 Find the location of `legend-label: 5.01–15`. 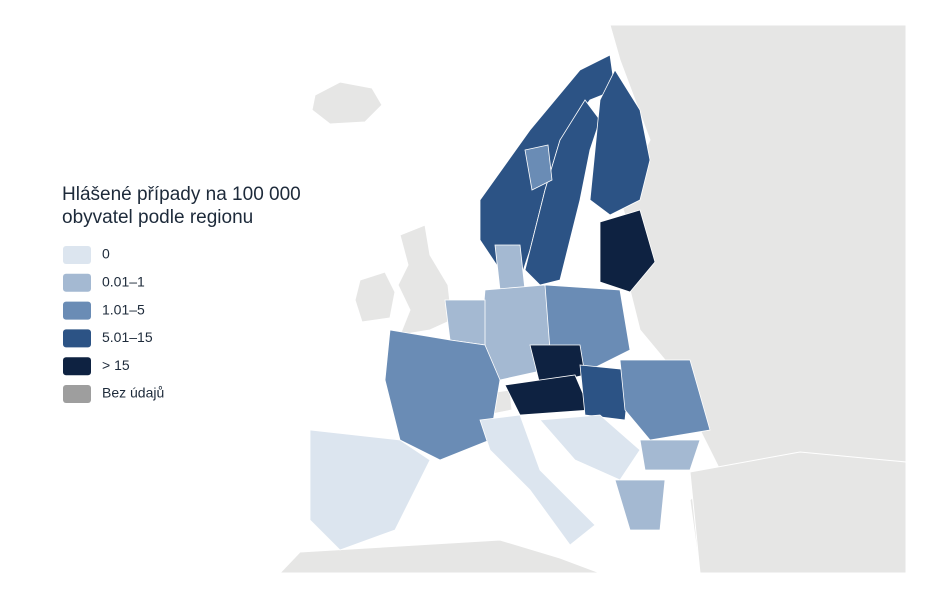

legend-label: 5.01–15 is located at coordinates (127, 337).